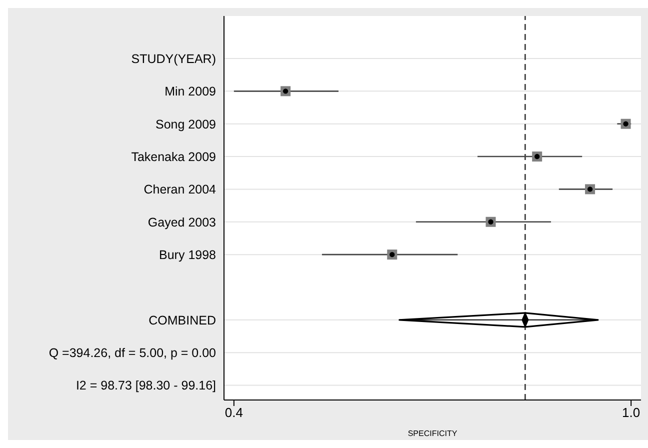 Image resolution: width=648 pixels, height=448 pixels. What do you see at coordinates (433, 433) in the screenshot?
I see `x-axis-title: SPECIFICITY` at bounding box center [433, 433].